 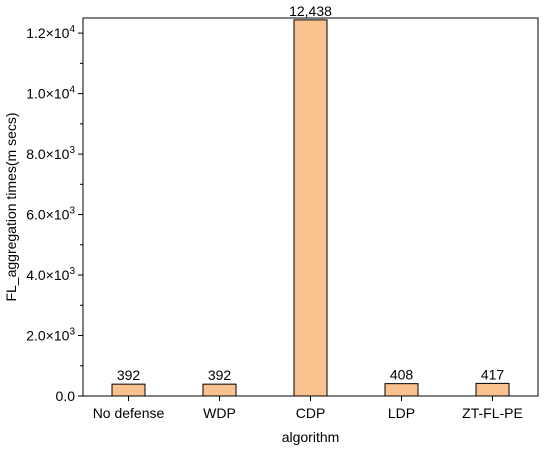 What do you see at coordinates (128, 389) in the screenshot?
I see `bar-no-defense` at bounding box center [128, 389].